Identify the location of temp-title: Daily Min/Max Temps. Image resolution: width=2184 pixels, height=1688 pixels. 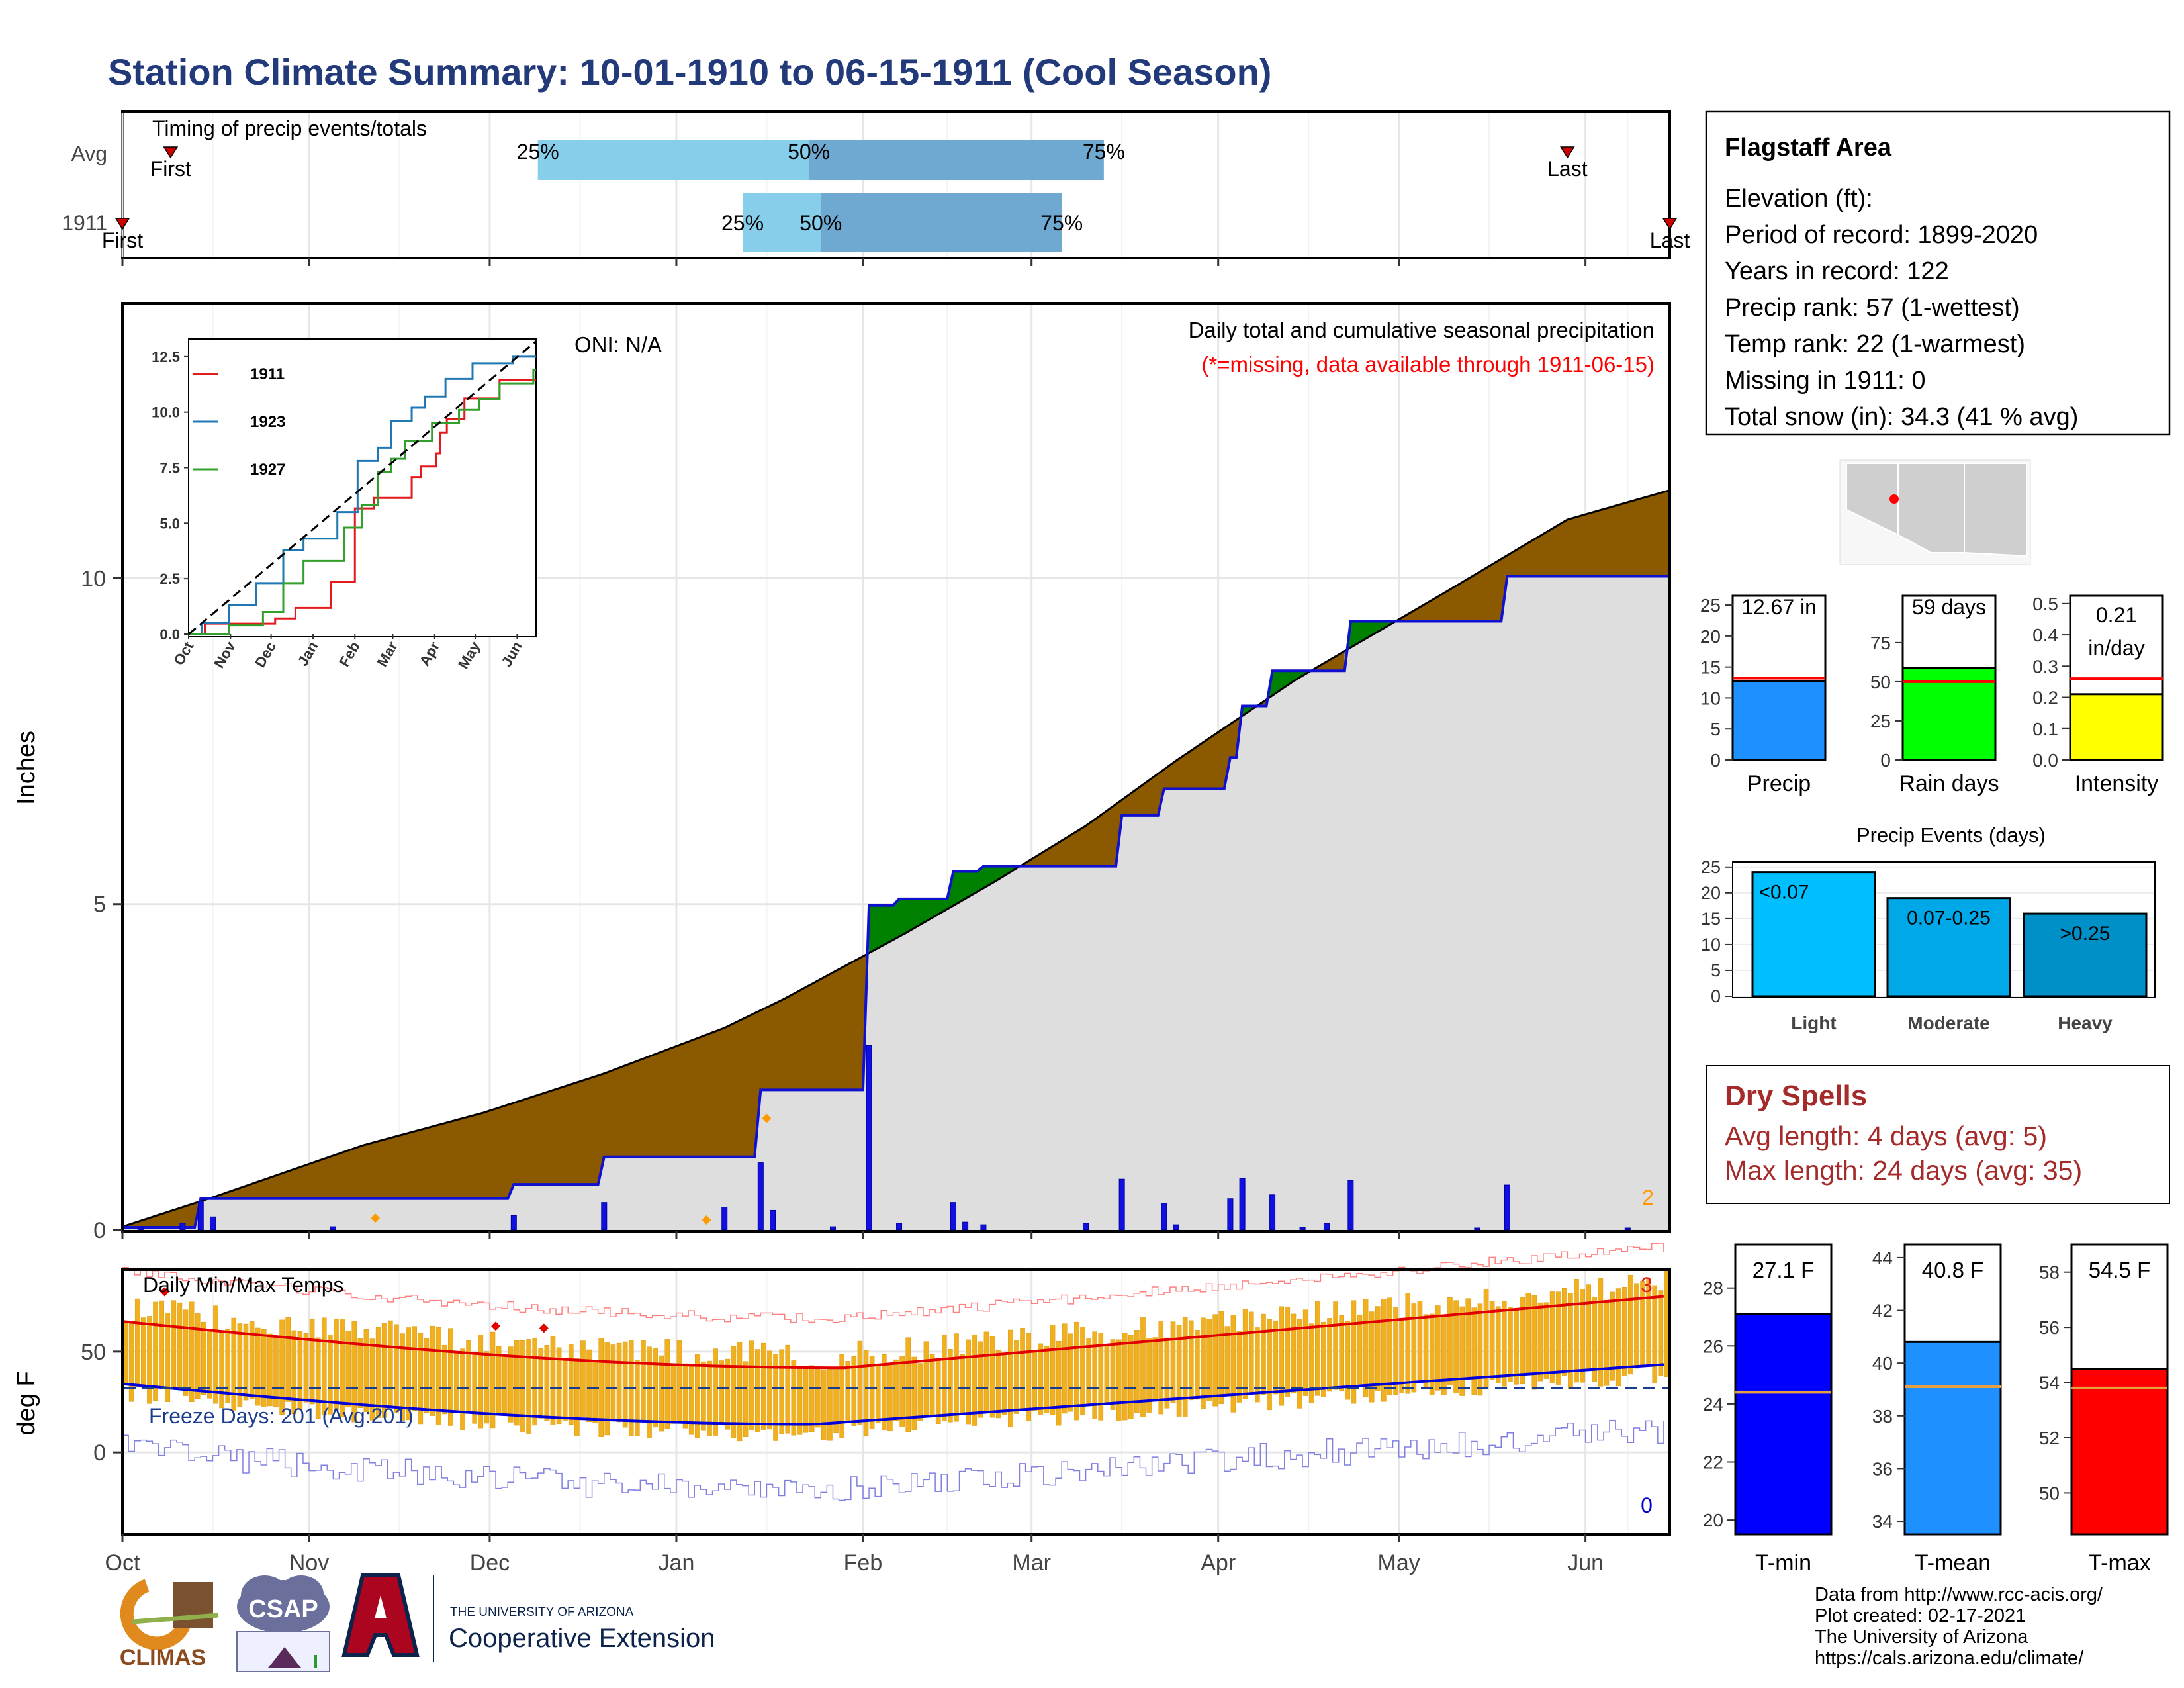
(243, 1285).